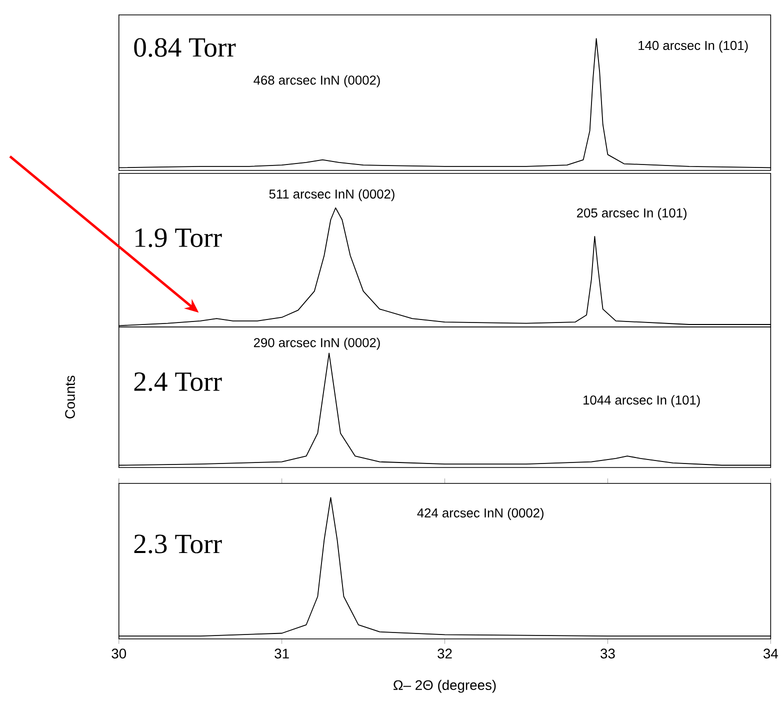 The height and width of the screenshot is (716, 783). I want to click on x-tick-label: 32, so click(445, 653).